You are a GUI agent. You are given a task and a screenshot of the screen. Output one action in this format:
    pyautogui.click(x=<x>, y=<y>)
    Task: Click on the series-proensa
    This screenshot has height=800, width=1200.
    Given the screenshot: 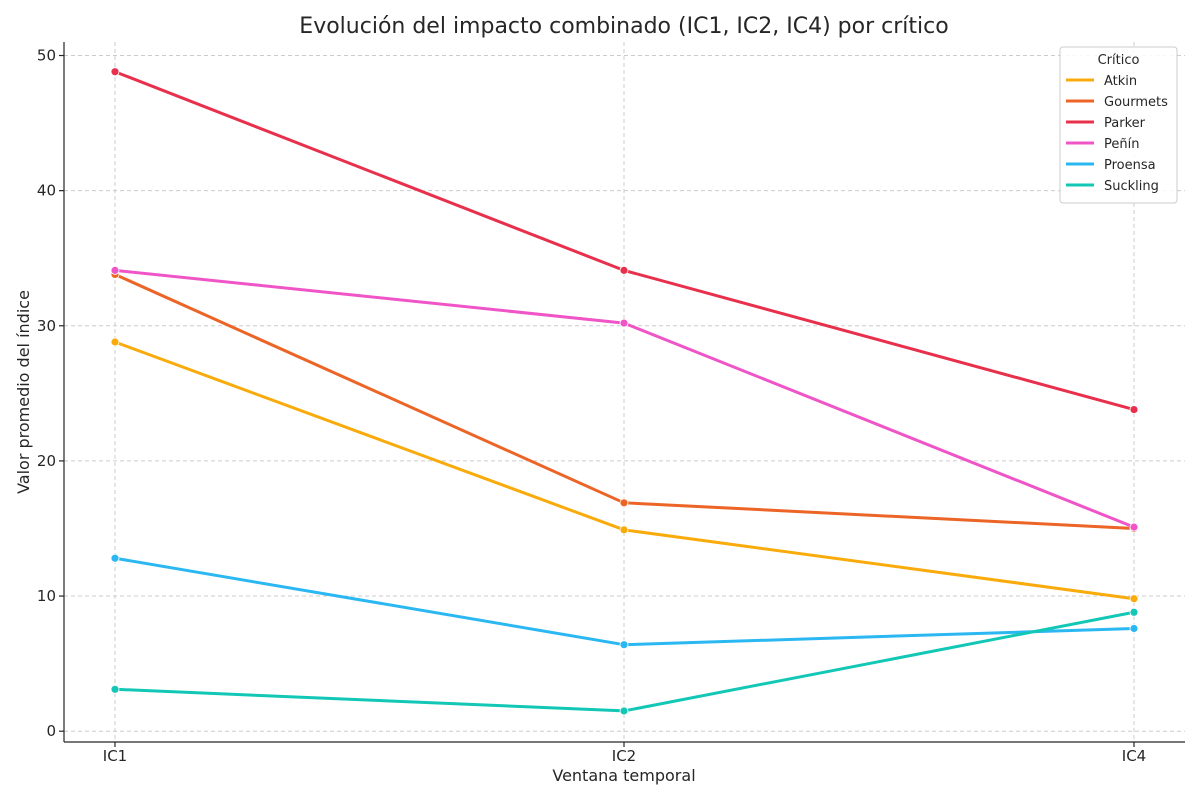 What is the action you would take?
    pyautogui.click(x=624, y=601)
    